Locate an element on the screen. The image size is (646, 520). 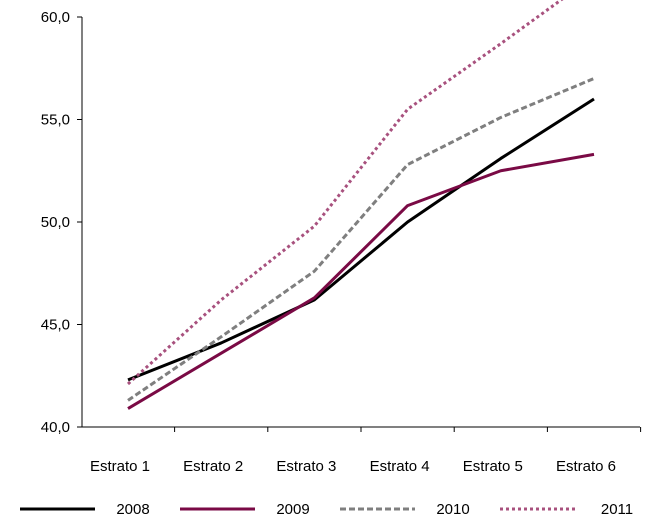
x-tick-label: Estrato 5 is located at coordinates (493, 466).